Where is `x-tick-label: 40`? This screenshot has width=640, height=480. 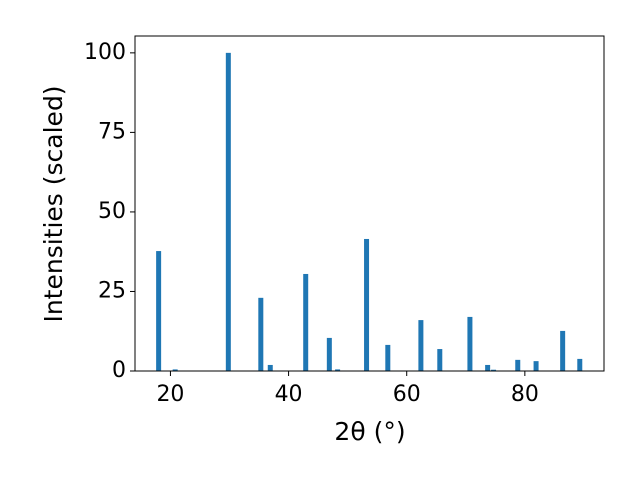 x-tick-label: 40 is located at coordinates (289, 394).